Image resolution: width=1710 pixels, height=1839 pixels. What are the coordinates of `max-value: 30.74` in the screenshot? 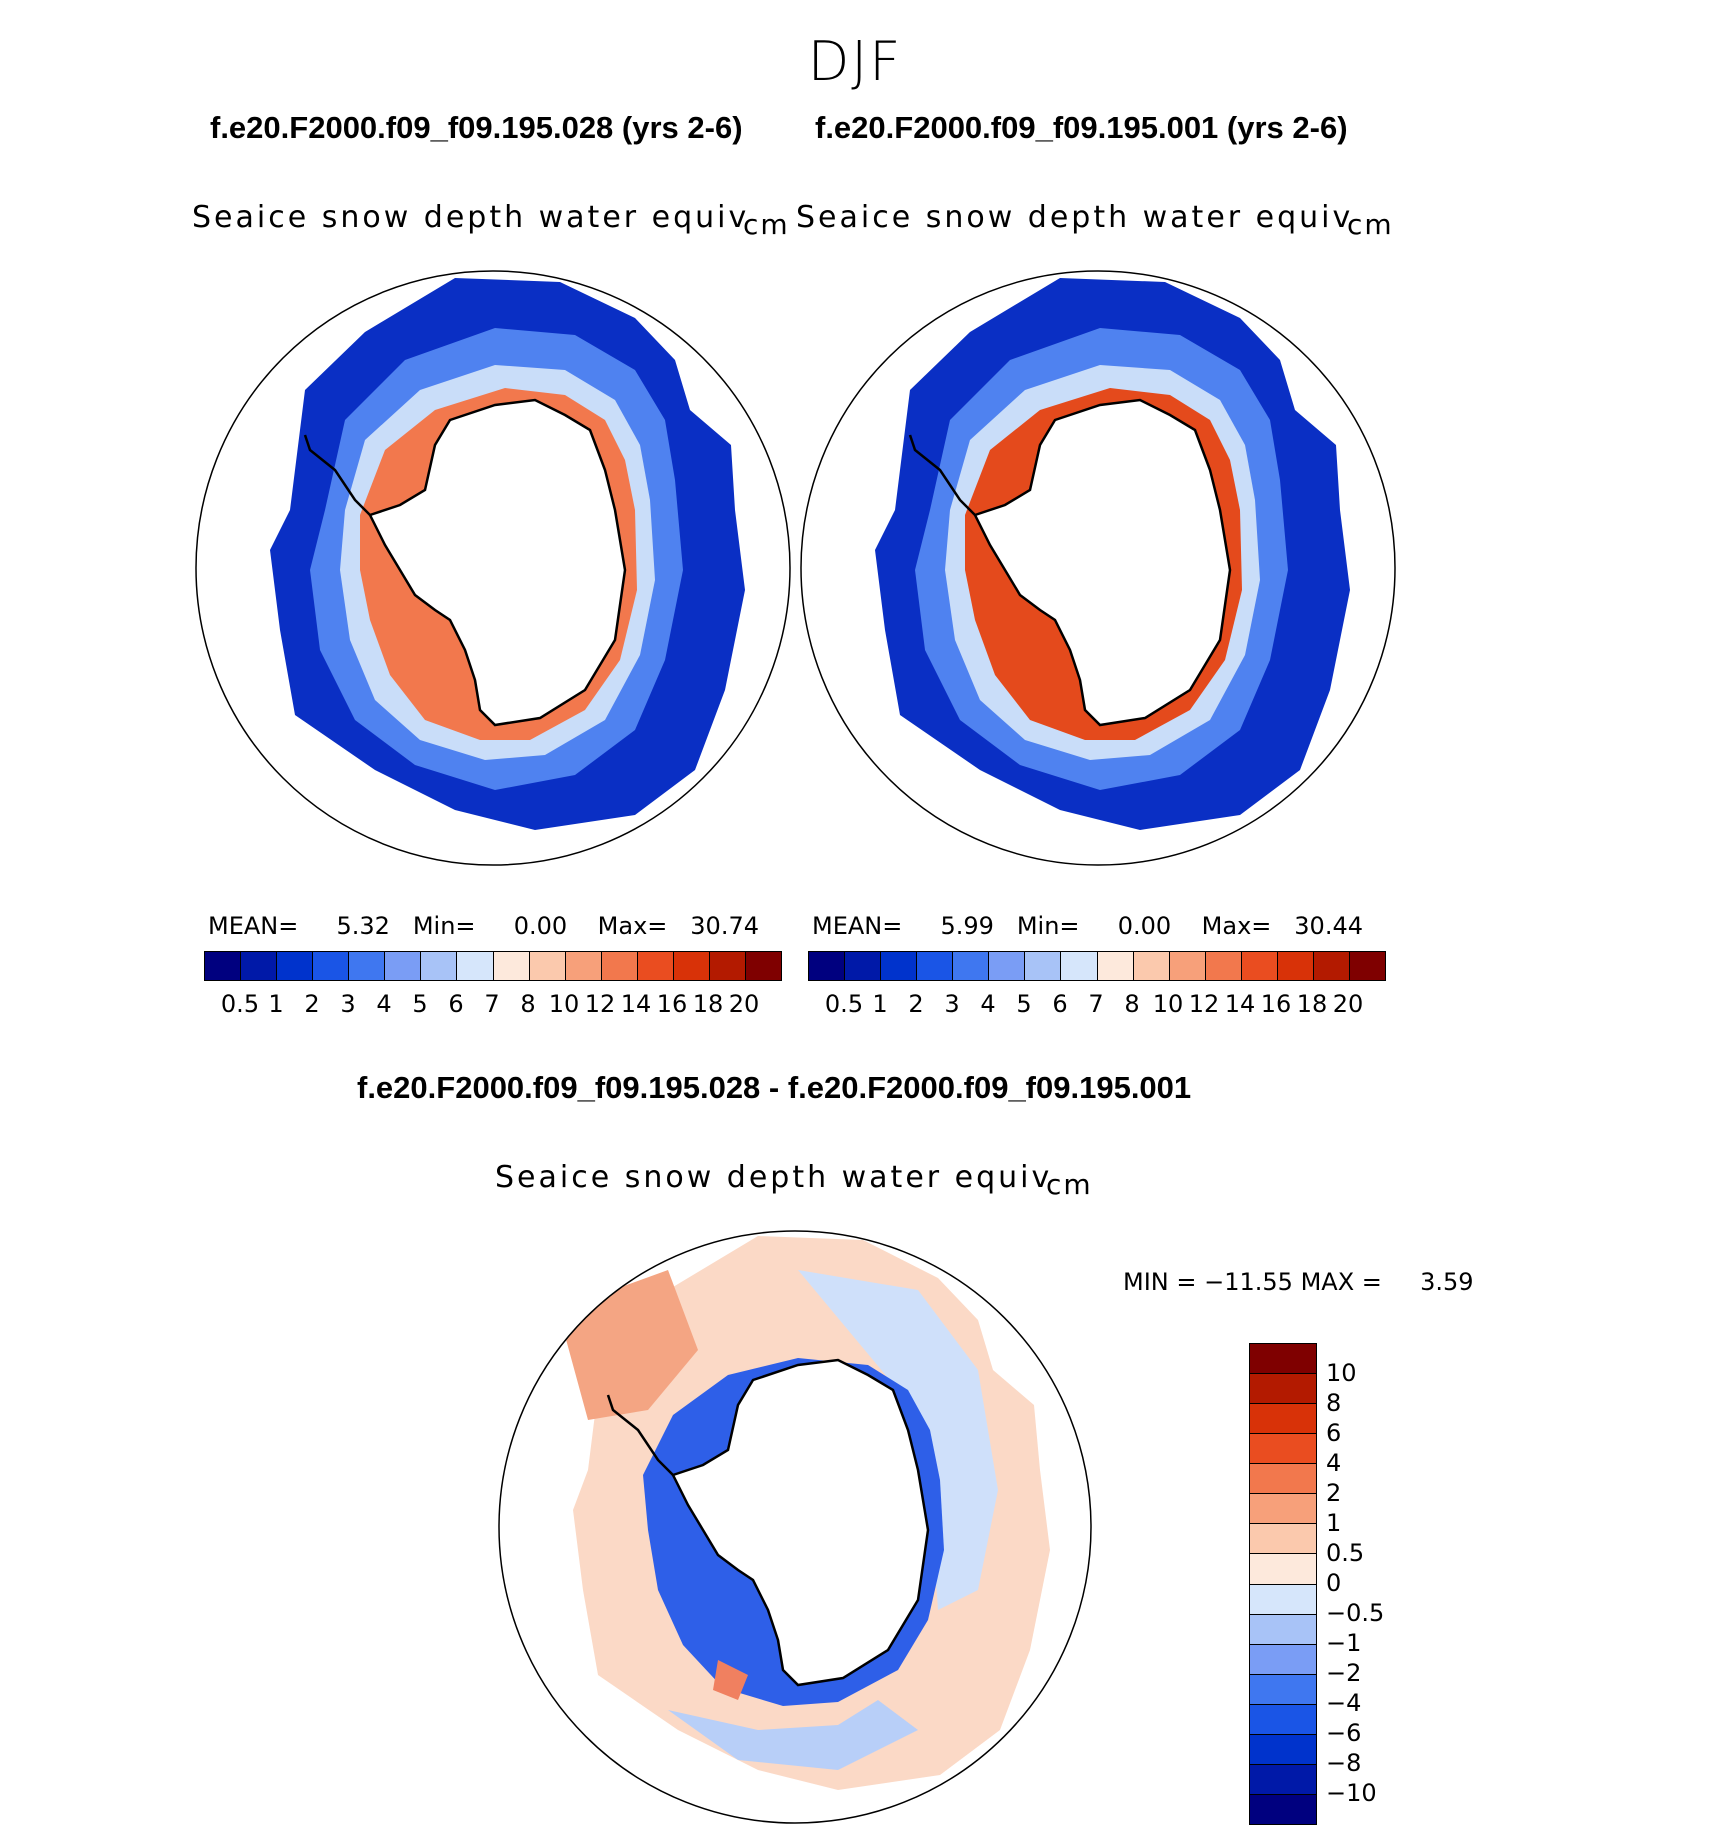 It's located at (724, 926).